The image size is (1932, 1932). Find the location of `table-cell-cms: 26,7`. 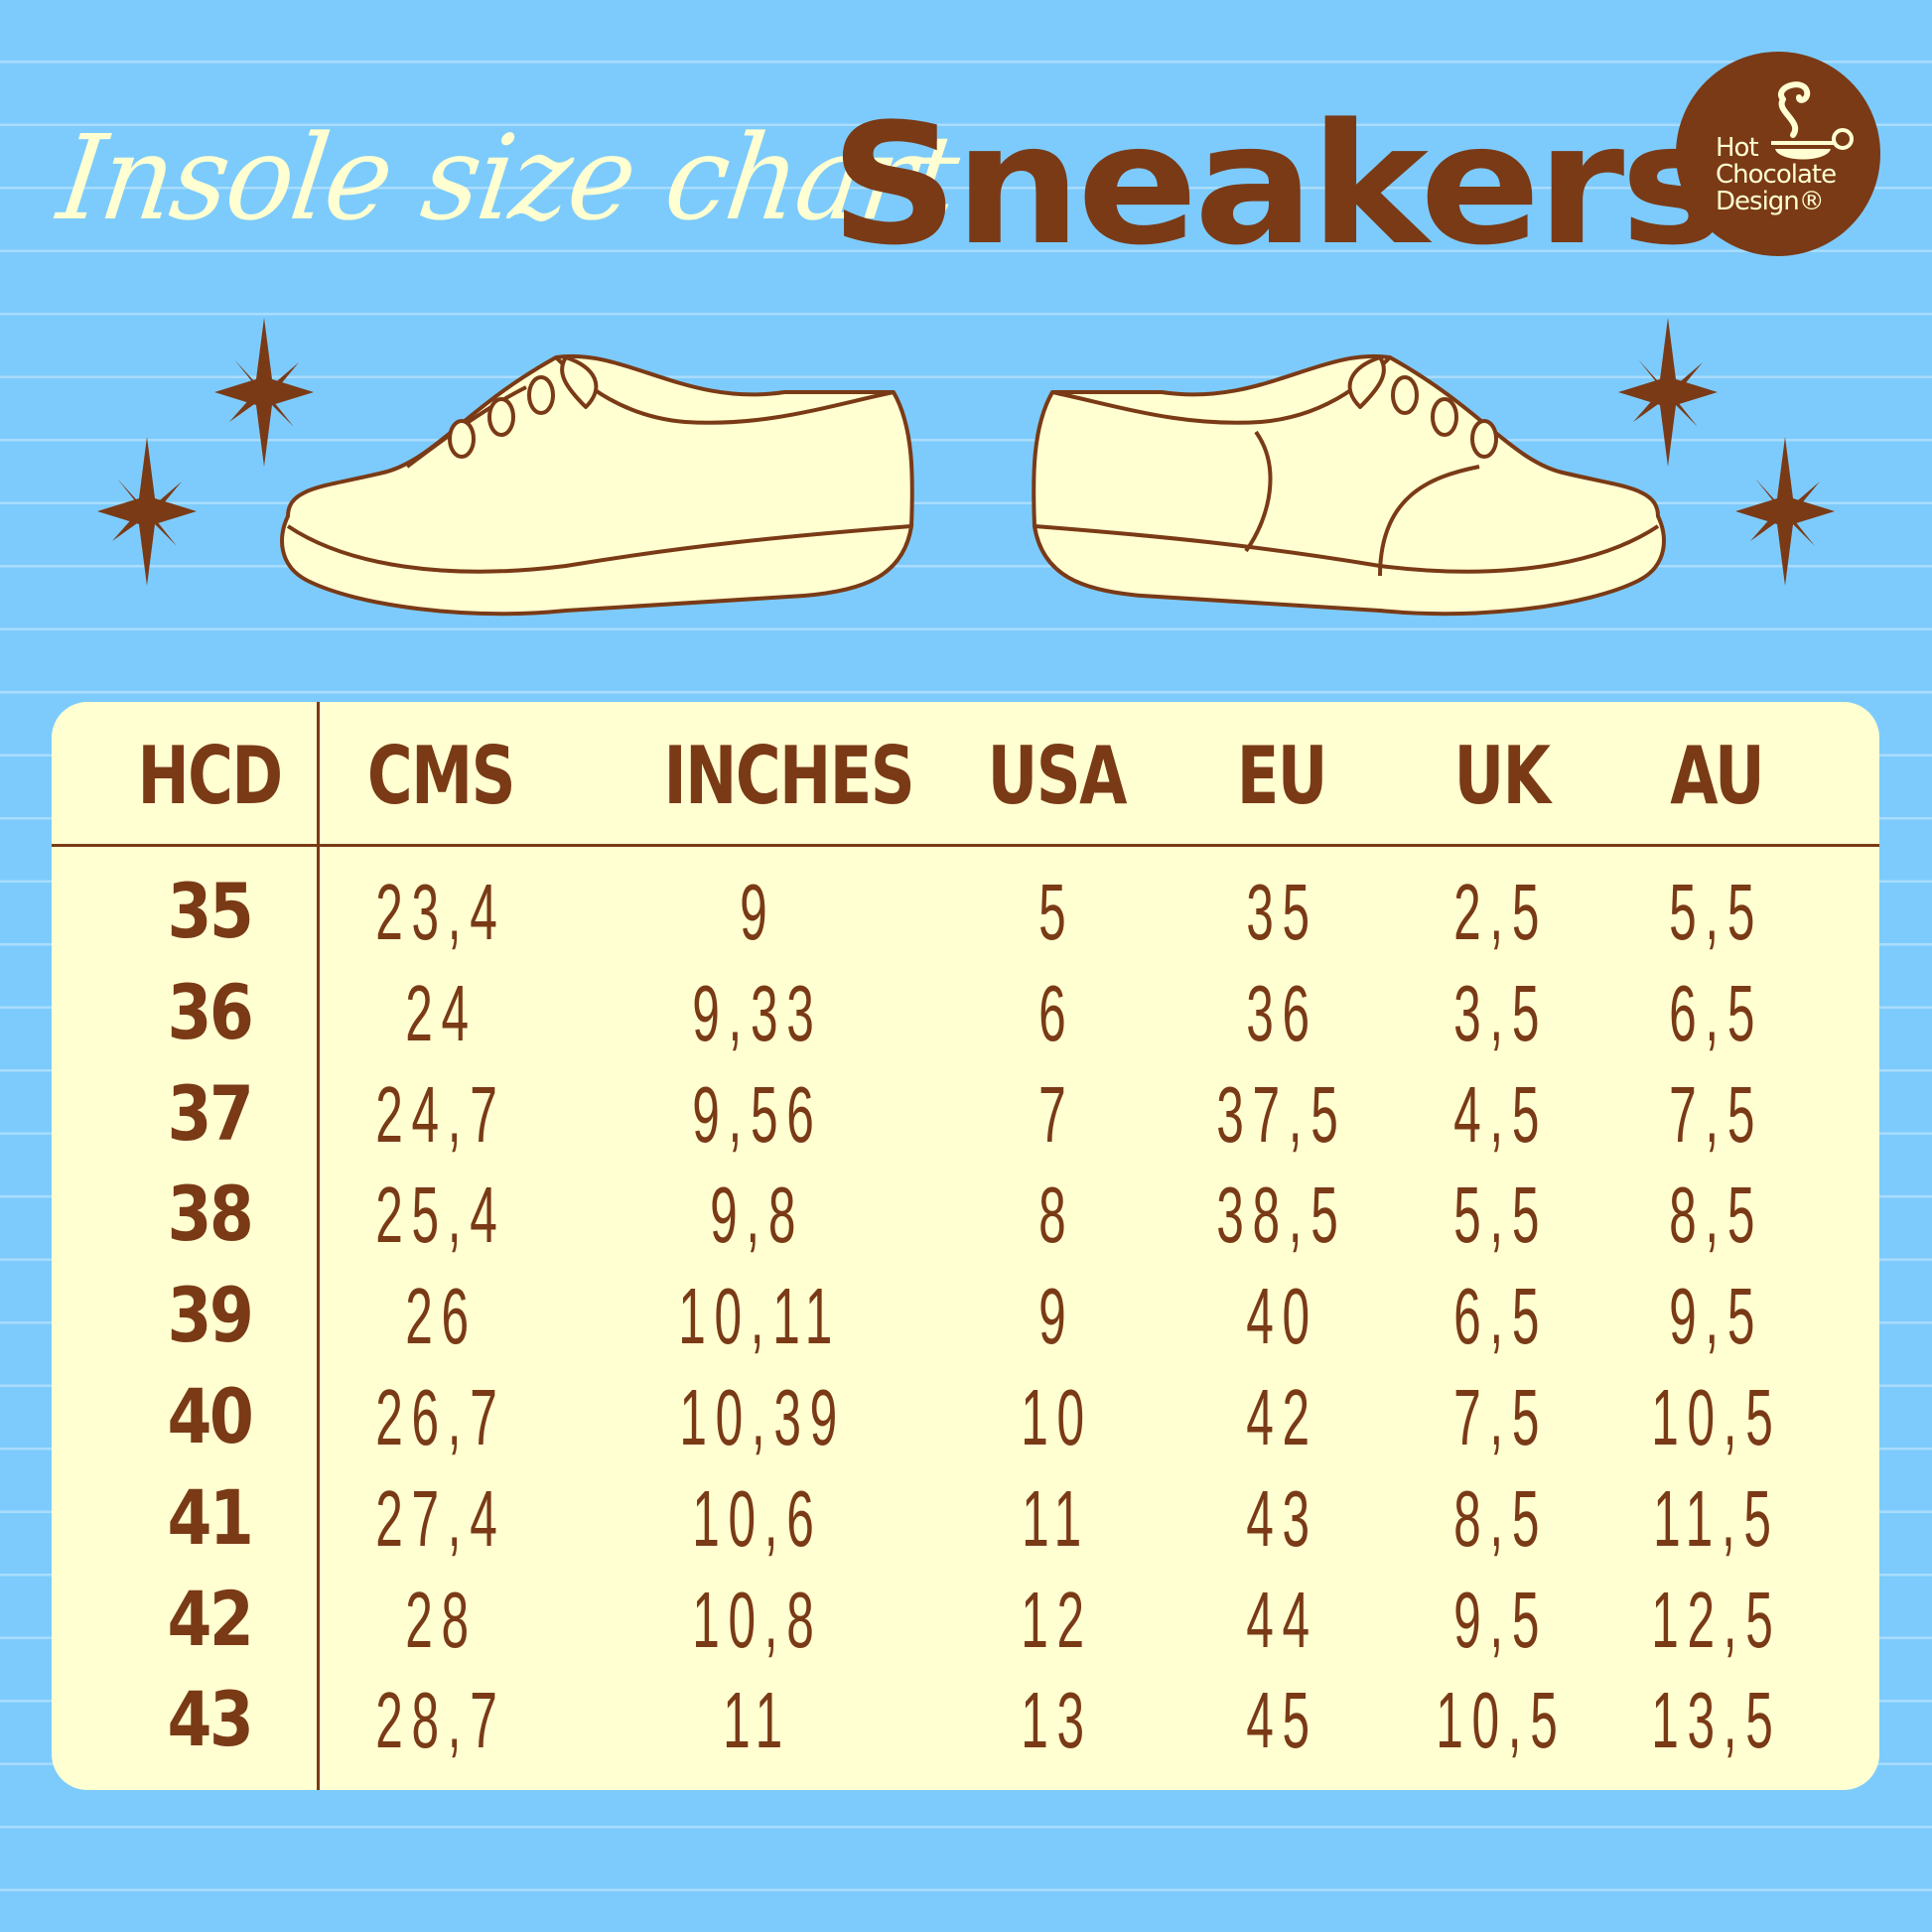

table-cell-cms: 26,7 is located at coordinates (441, 1417).